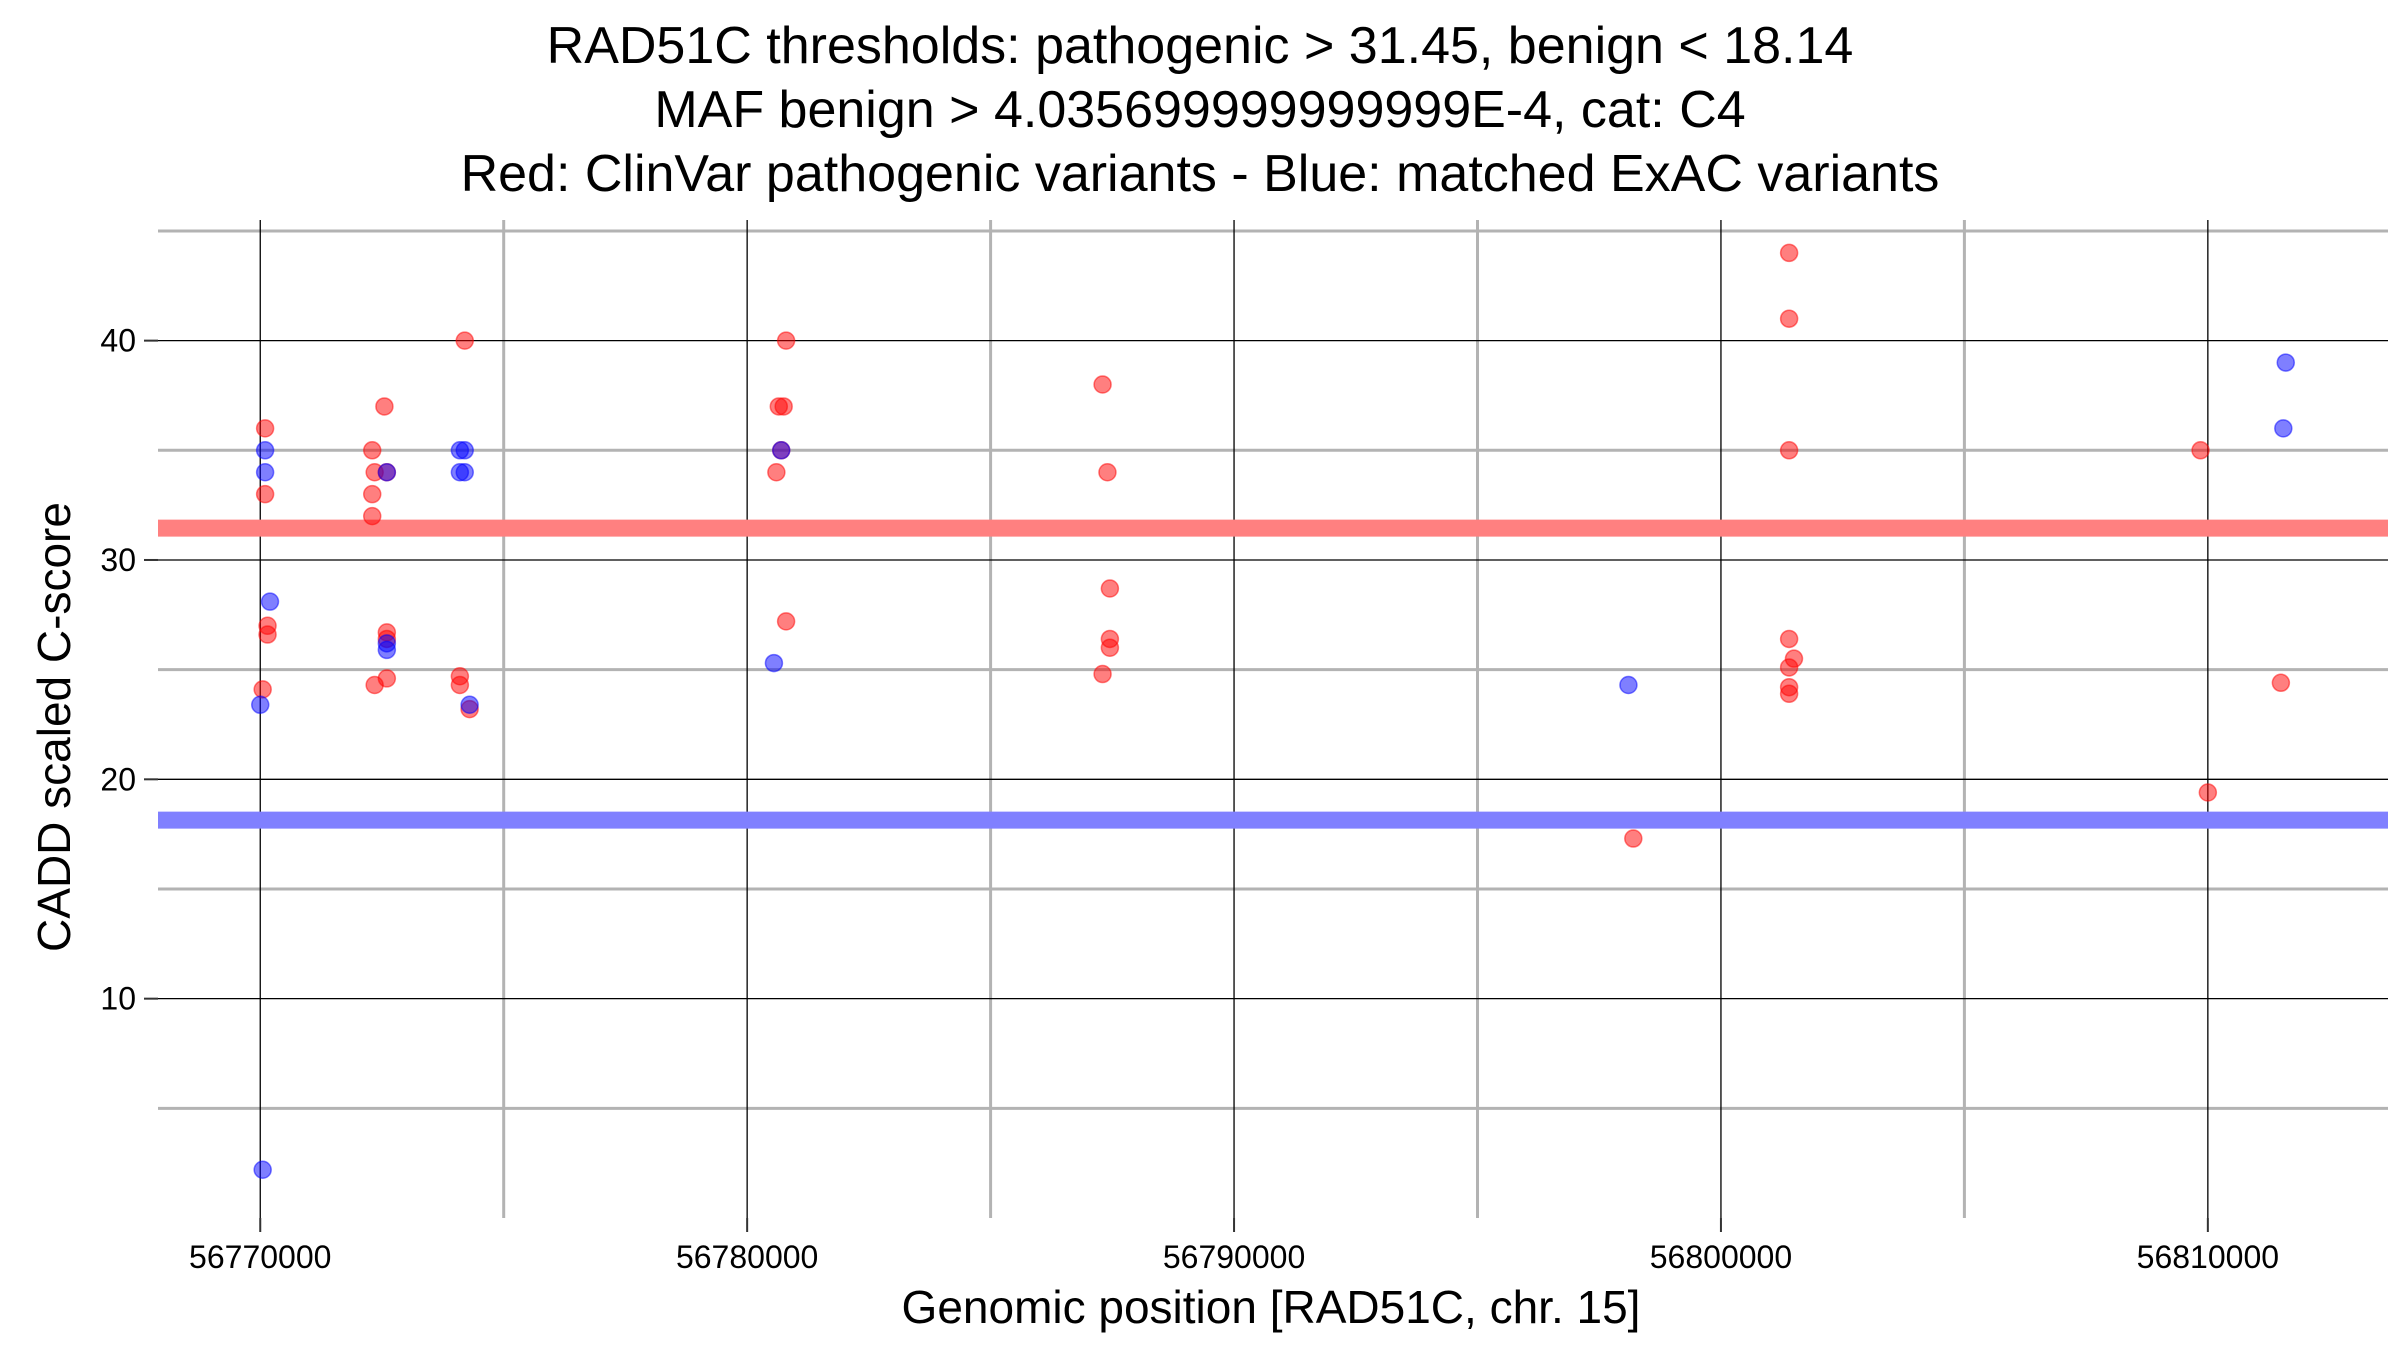 This screenshot has width=2400, height=1350. I want to click on y-tick-label: 10, so click(118, 999).